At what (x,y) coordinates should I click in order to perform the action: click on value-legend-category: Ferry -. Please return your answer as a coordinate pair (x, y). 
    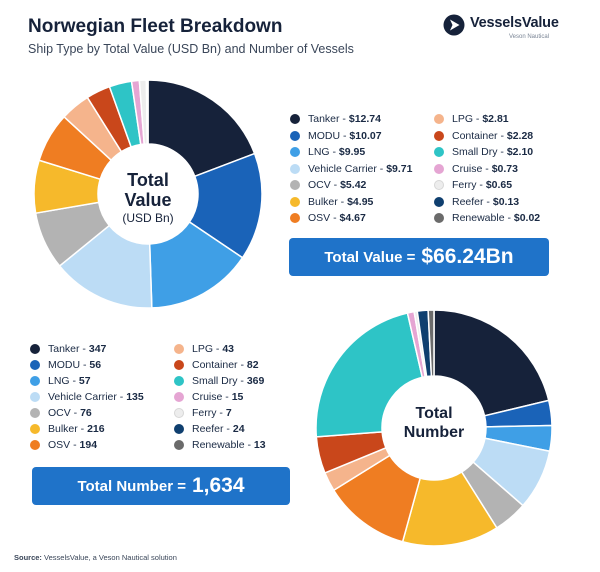
    Looking at the image, I should click on (469, 185).